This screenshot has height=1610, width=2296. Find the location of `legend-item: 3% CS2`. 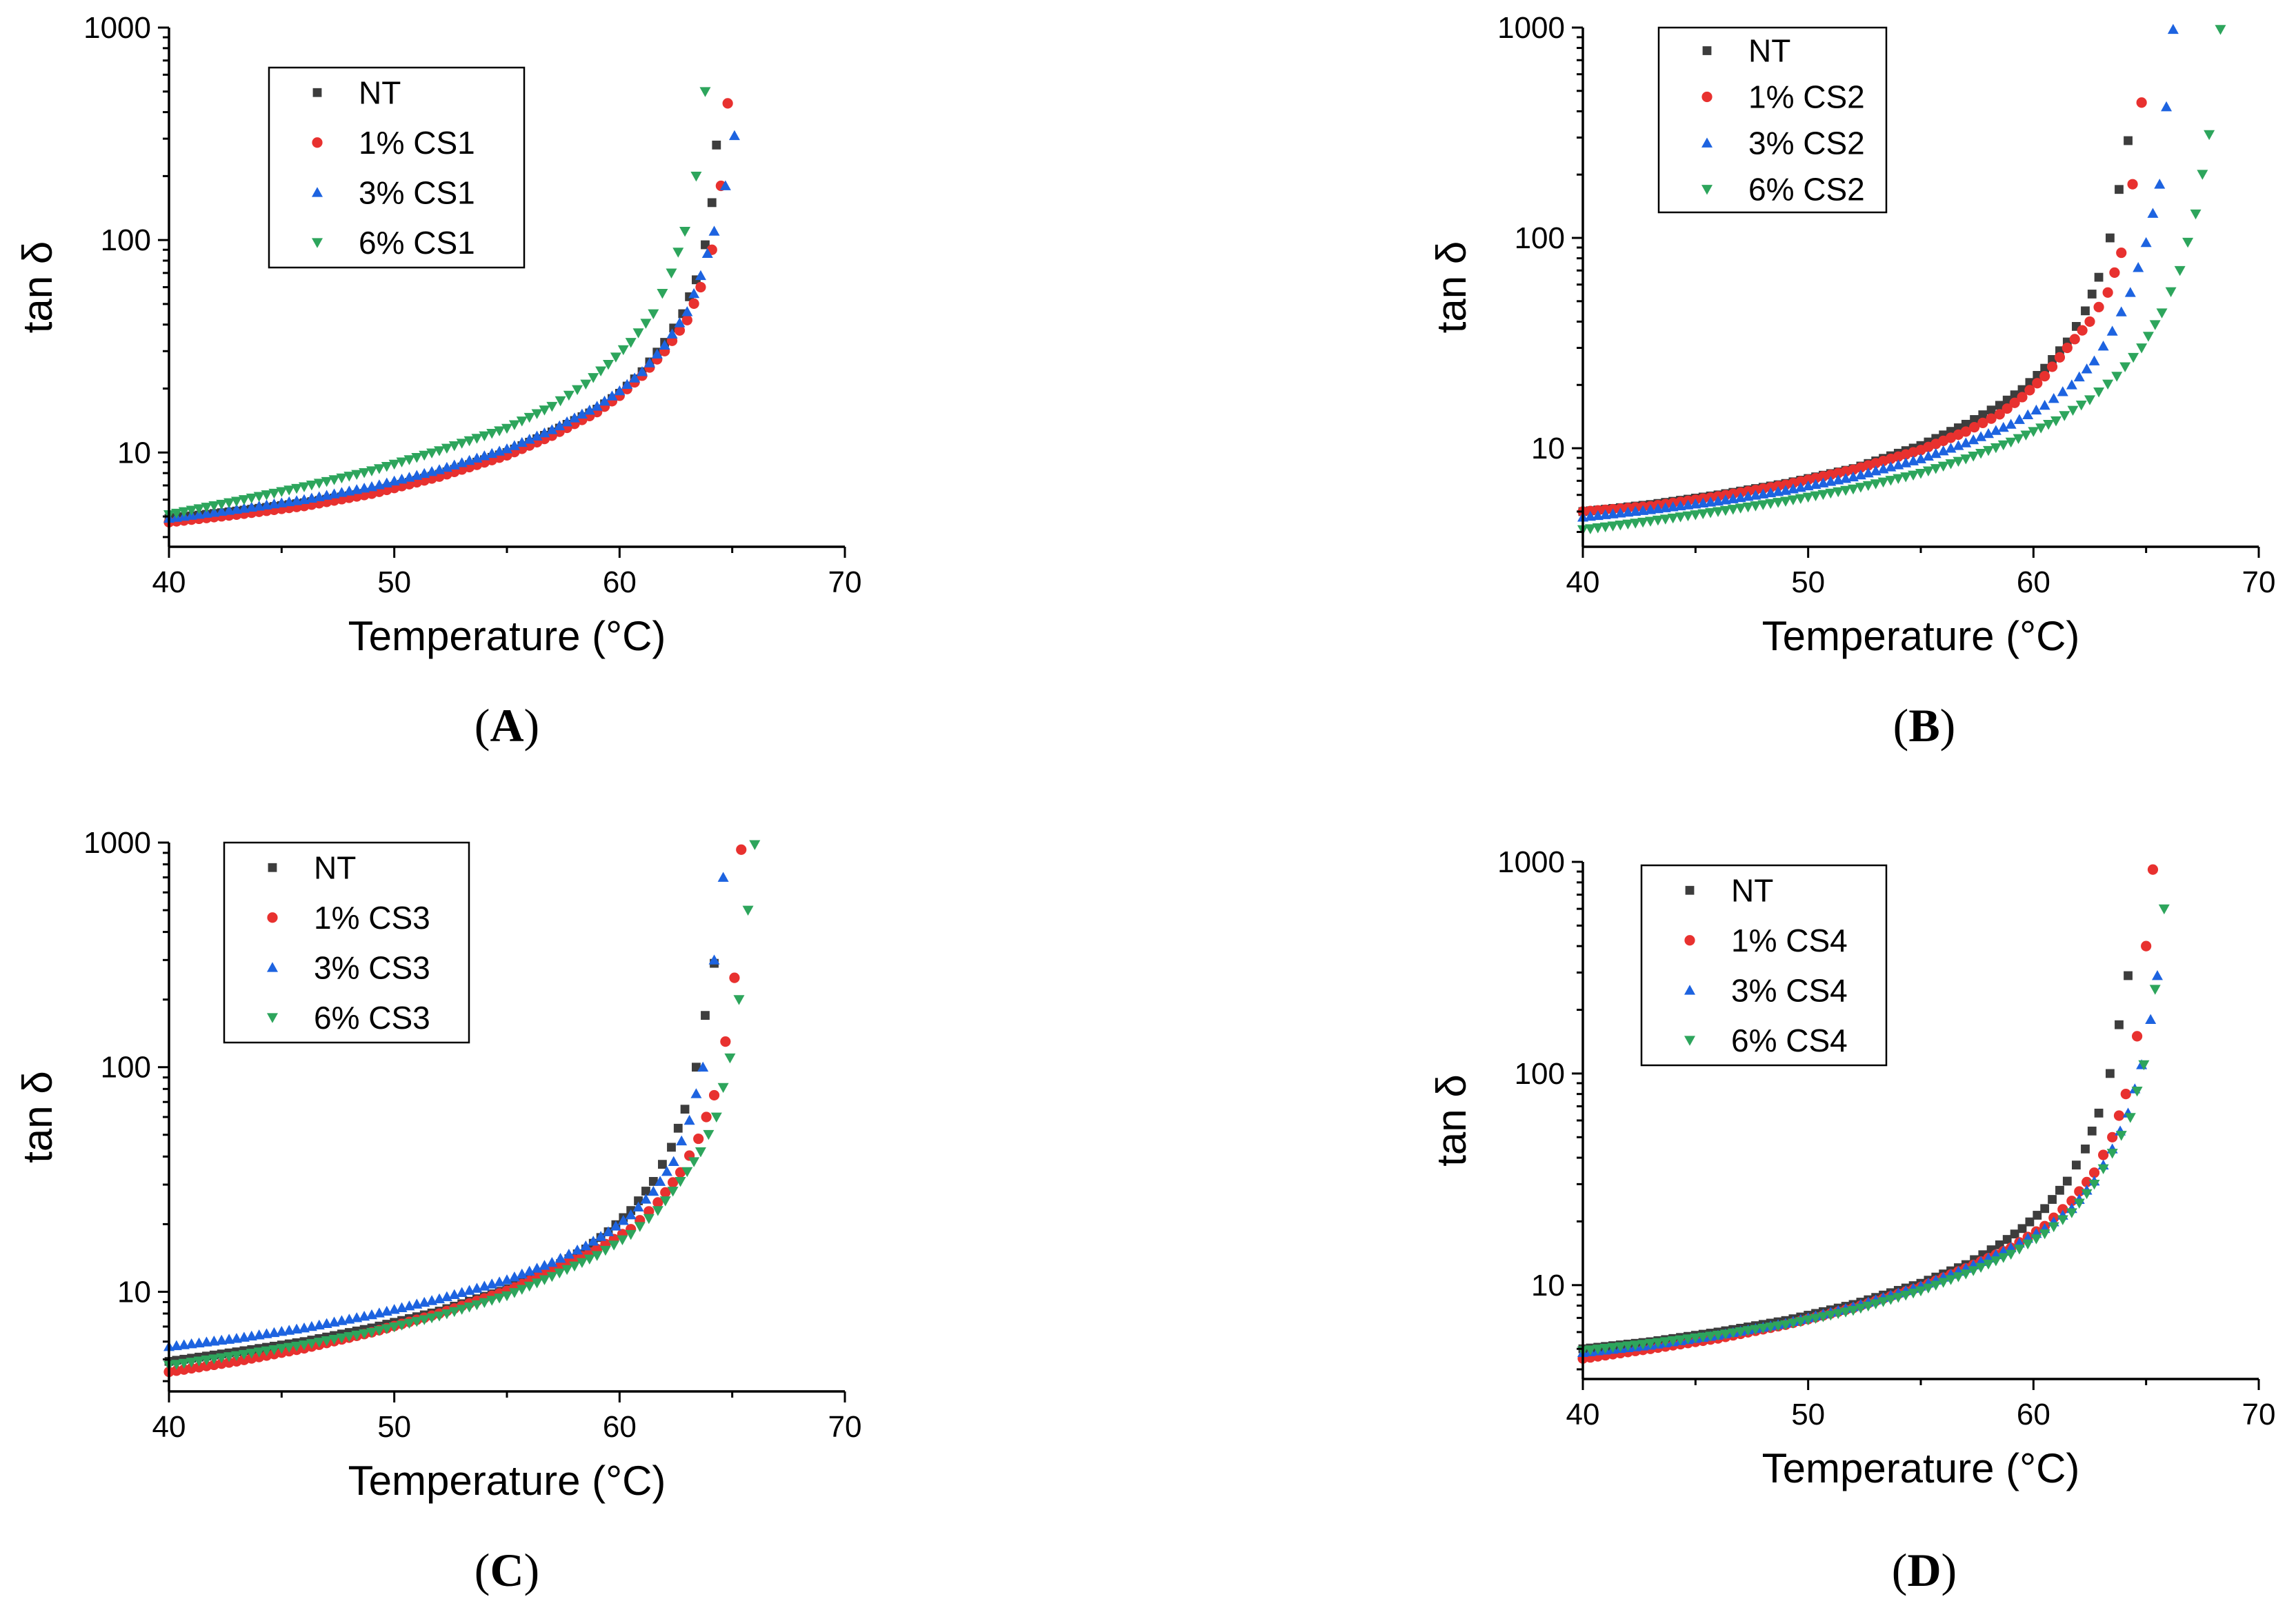

legend-item: 3% CS2 is located at coordinates (1783, 143).